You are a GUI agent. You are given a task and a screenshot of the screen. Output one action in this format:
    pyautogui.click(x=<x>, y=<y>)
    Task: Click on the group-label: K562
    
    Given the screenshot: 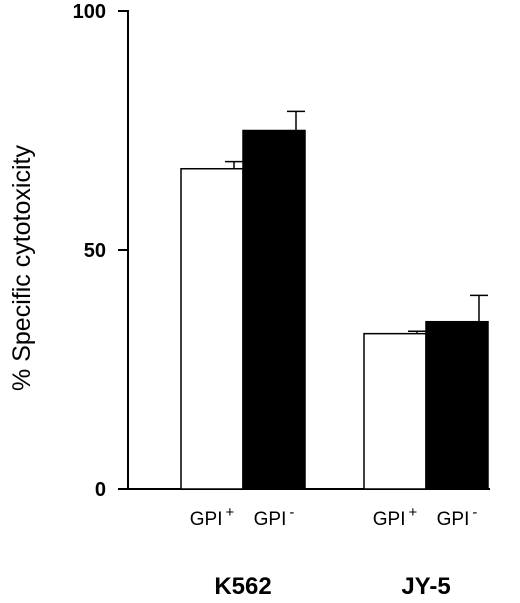 What is the action you would take?
    pyautogui.click(x=242, y=586)
    